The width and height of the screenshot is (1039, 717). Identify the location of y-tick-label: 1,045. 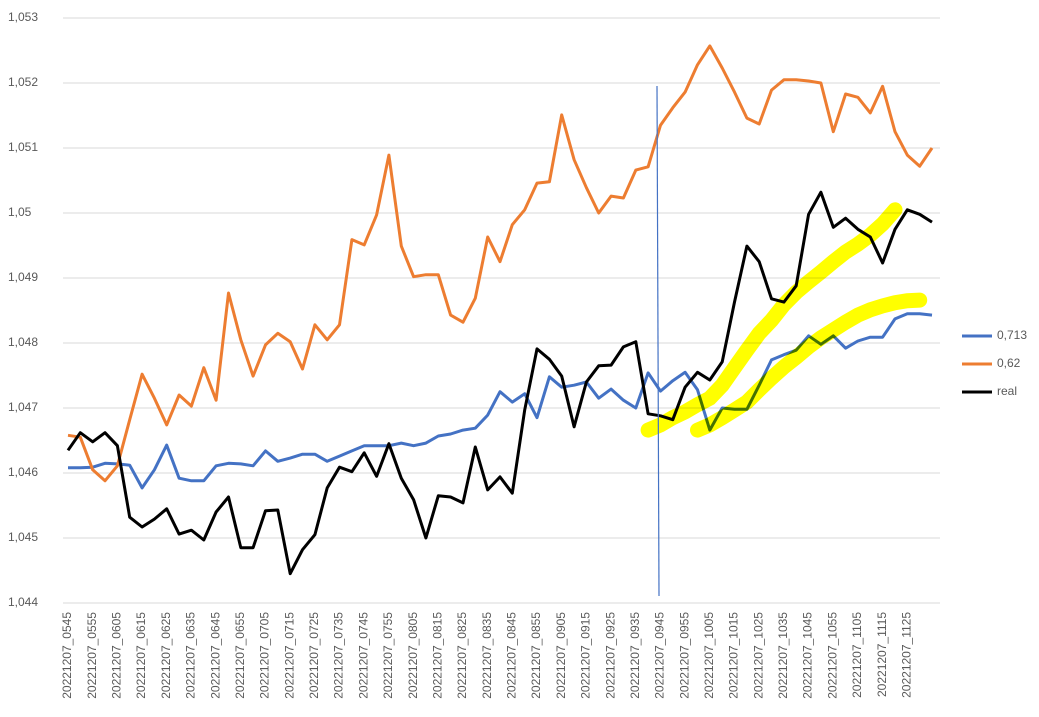
(23, 537).